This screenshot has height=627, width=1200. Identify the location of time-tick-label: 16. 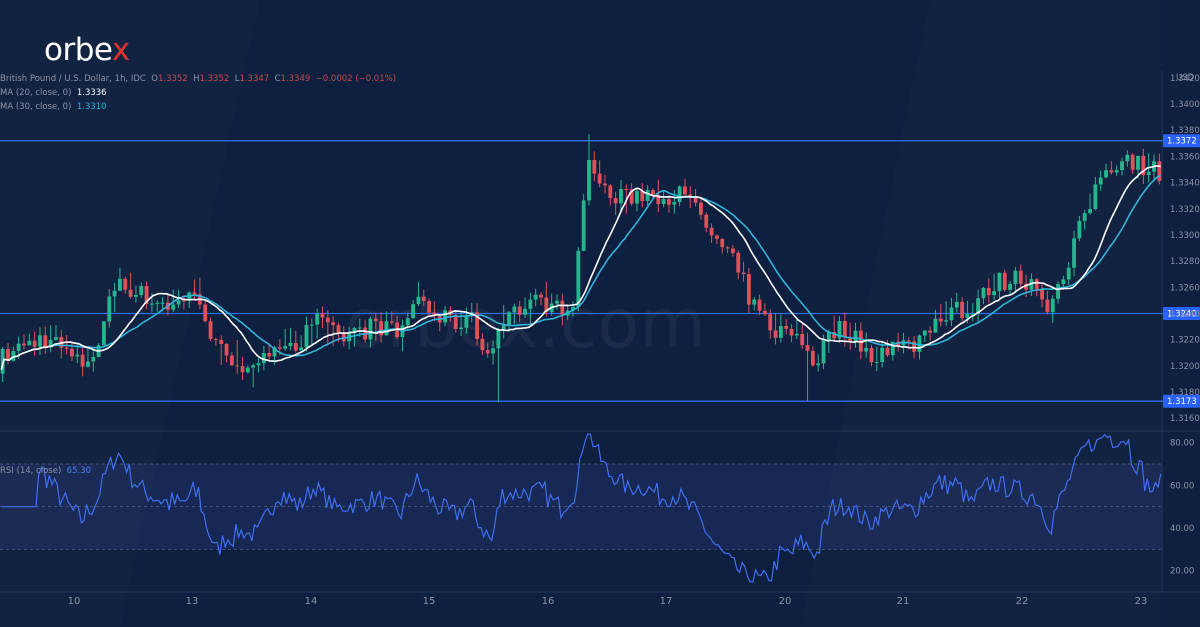
(548, 601).